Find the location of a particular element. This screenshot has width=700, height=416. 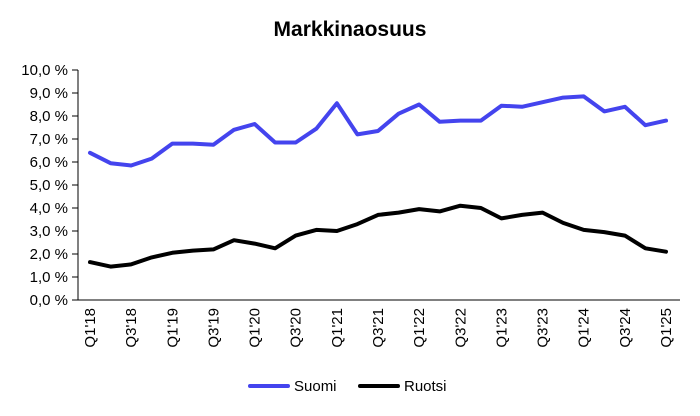

x-tick-label: Q3'23 is located at coordinates (543, 328).